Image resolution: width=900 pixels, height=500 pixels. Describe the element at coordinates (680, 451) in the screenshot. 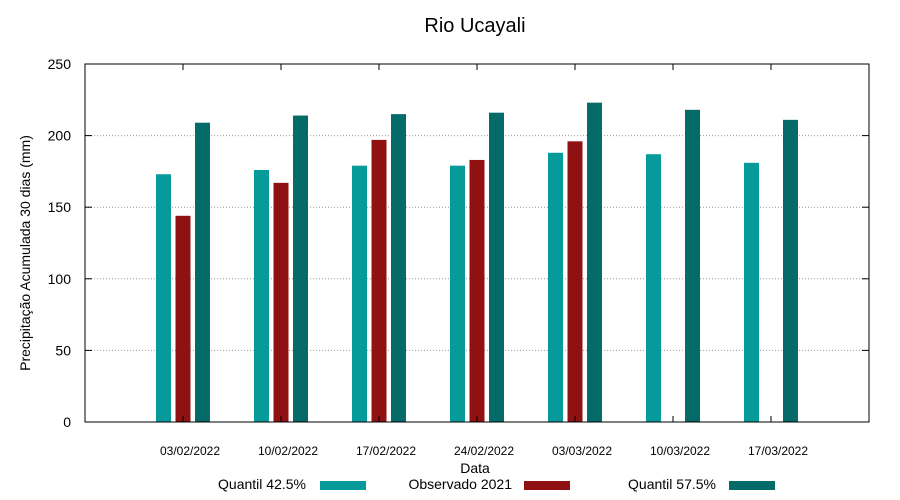

I see `x-tick-label: 10/03/2022` at that location.